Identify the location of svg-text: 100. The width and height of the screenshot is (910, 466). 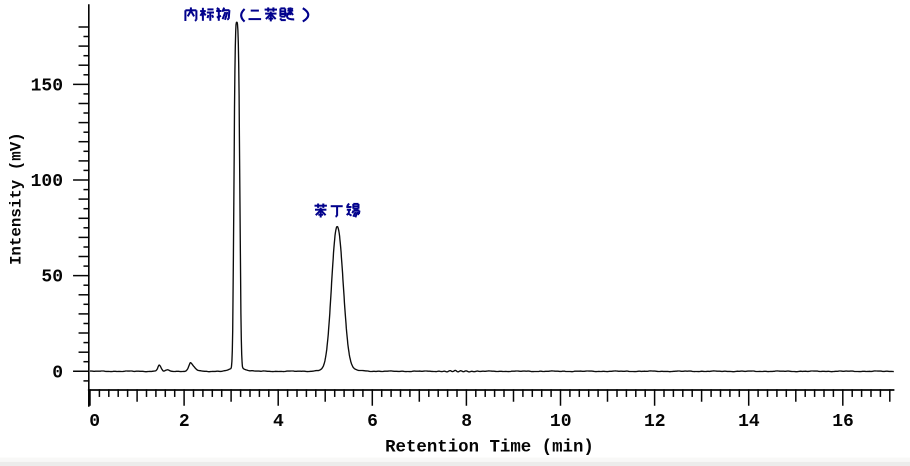
(47, 182).